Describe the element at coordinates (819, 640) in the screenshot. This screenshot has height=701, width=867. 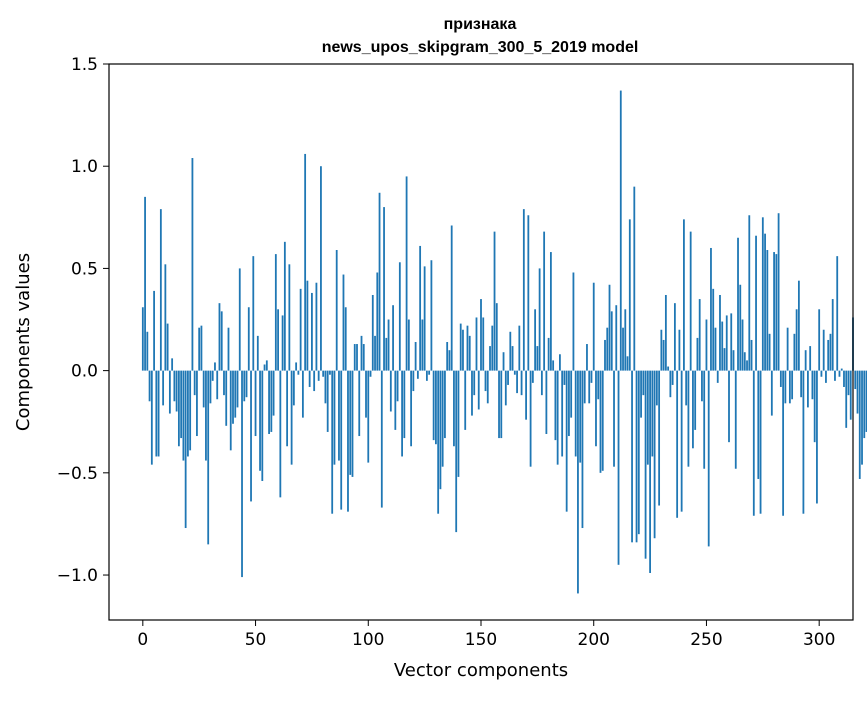
I see `x-tick-label: 300` at that location.